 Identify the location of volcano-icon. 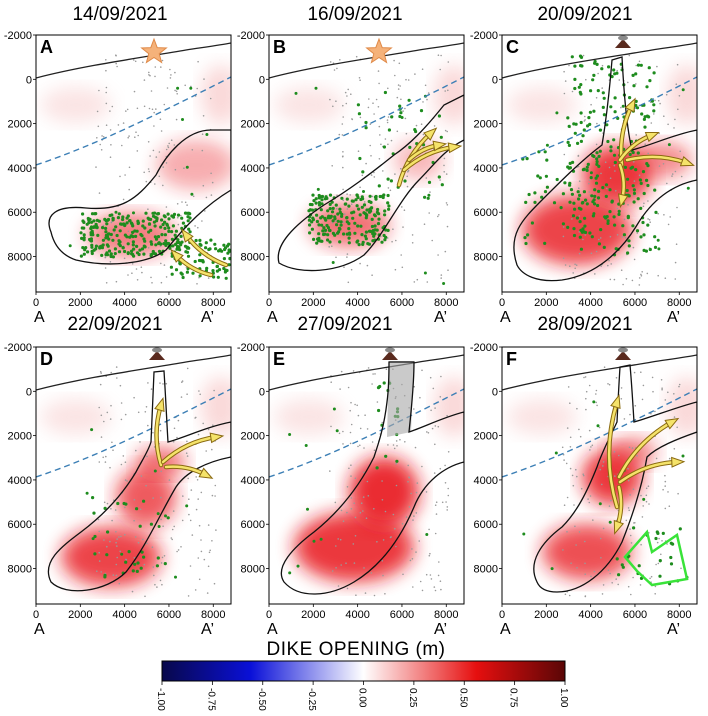
(623, 355).